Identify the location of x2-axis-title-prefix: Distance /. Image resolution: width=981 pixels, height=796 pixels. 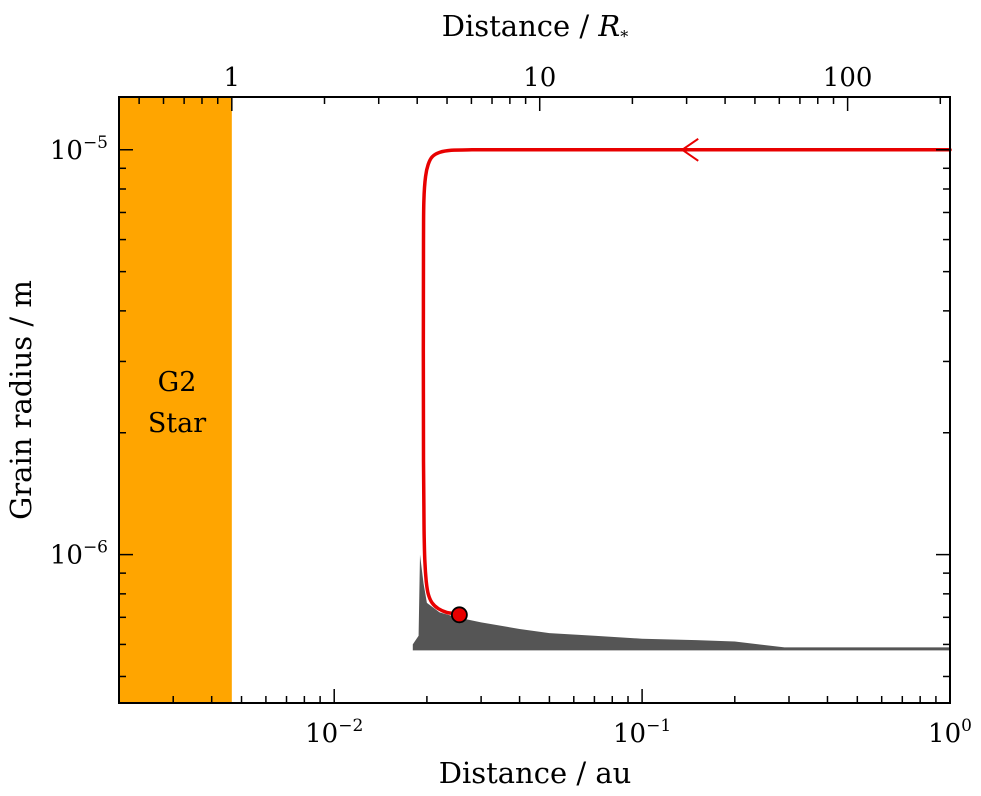
(520, 26).